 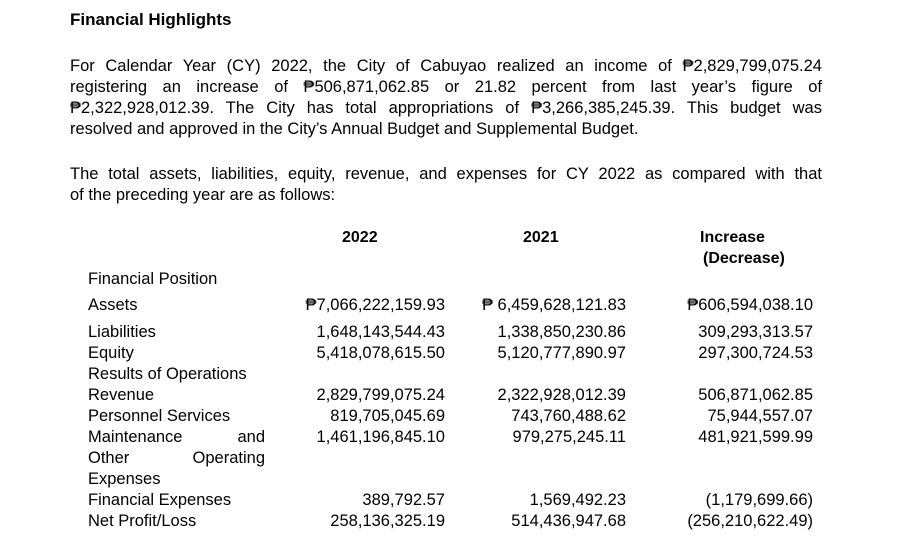 What do you see at coordinates (228, 458) in the screenshot?
I see `row-label-part: Operating` at bounding box center [228, 458].